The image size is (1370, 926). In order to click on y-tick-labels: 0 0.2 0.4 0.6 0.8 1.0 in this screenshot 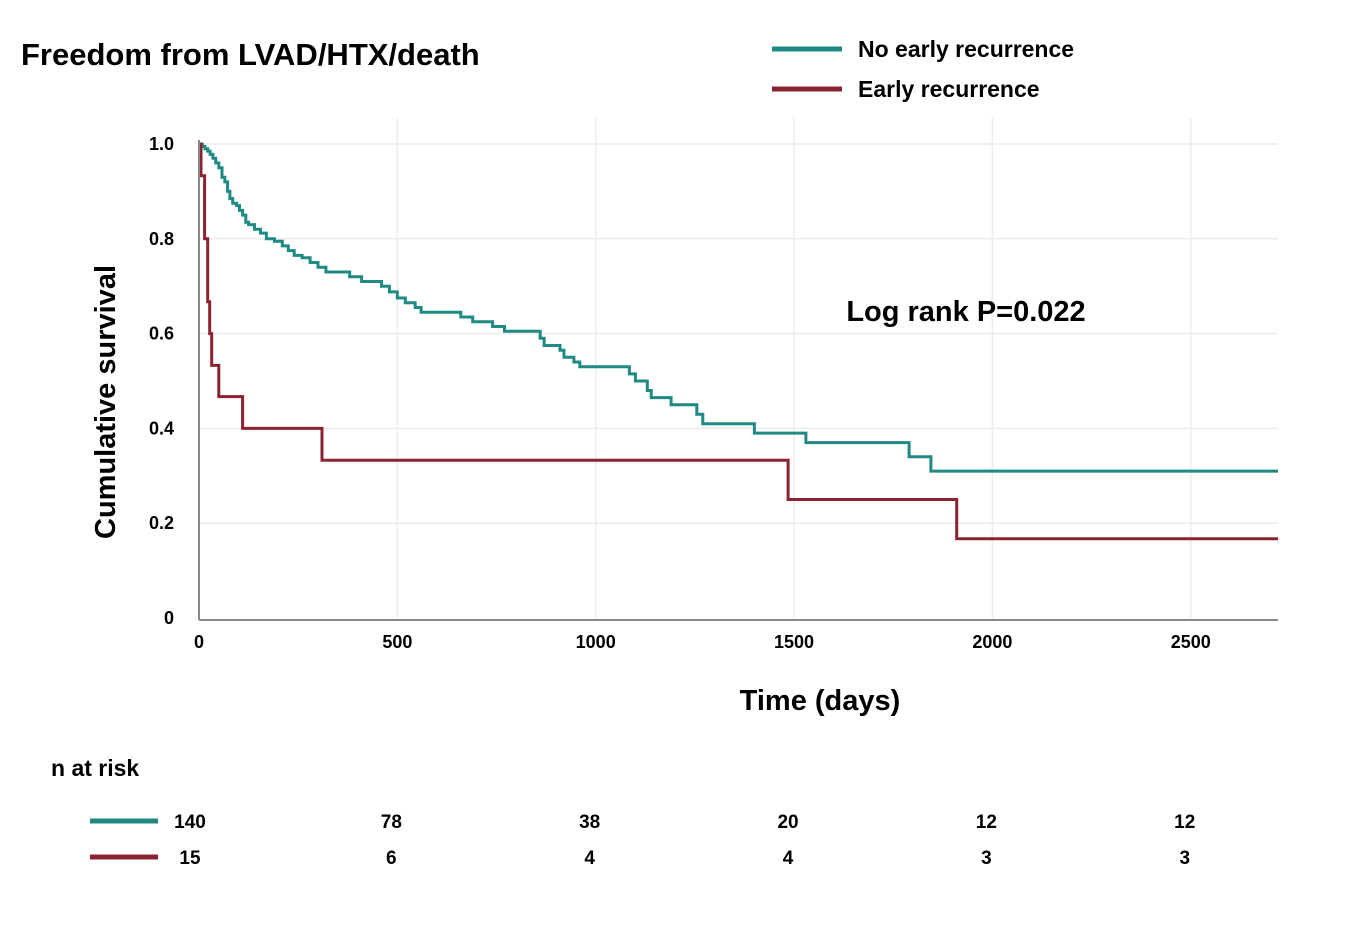, I will do `click(161, 381)`.